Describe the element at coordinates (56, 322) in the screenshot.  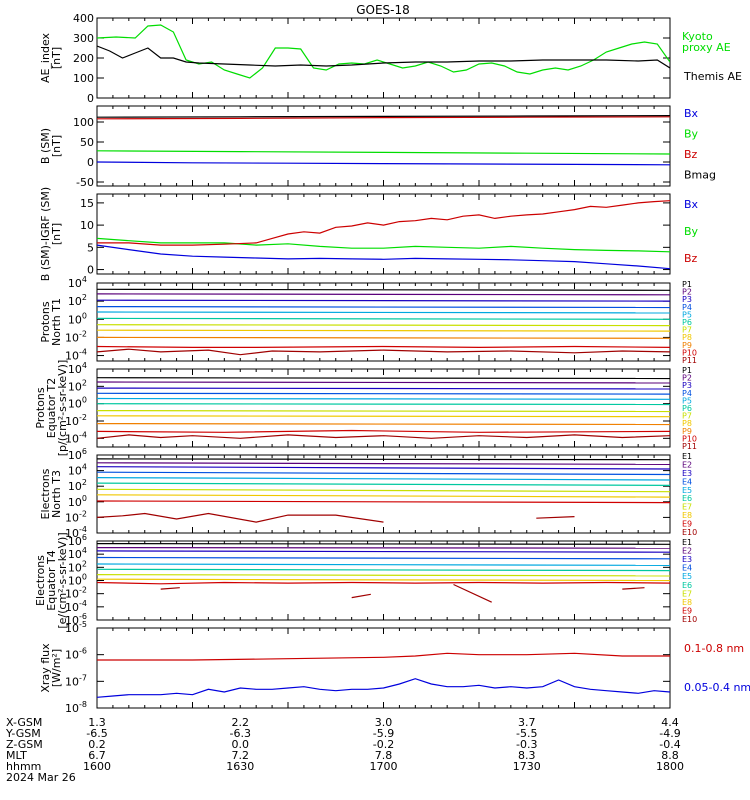
I see `y-axis-label: North T1` at that location.